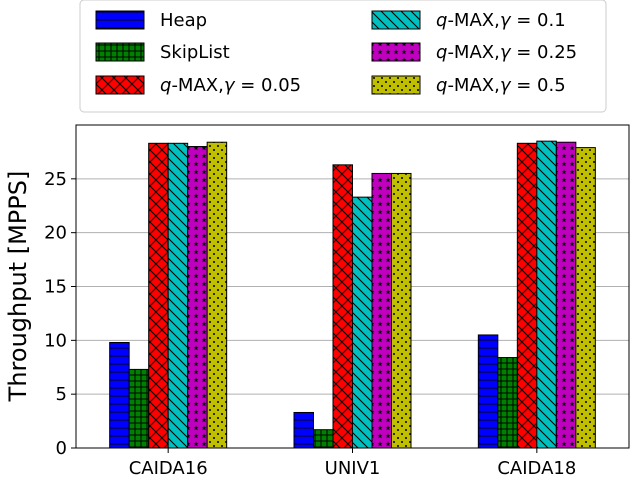 The image size is (640, 480). Describe the element at coordinates (55, 287) in the screenshot. I see `y-tick-label: 15` at that location.